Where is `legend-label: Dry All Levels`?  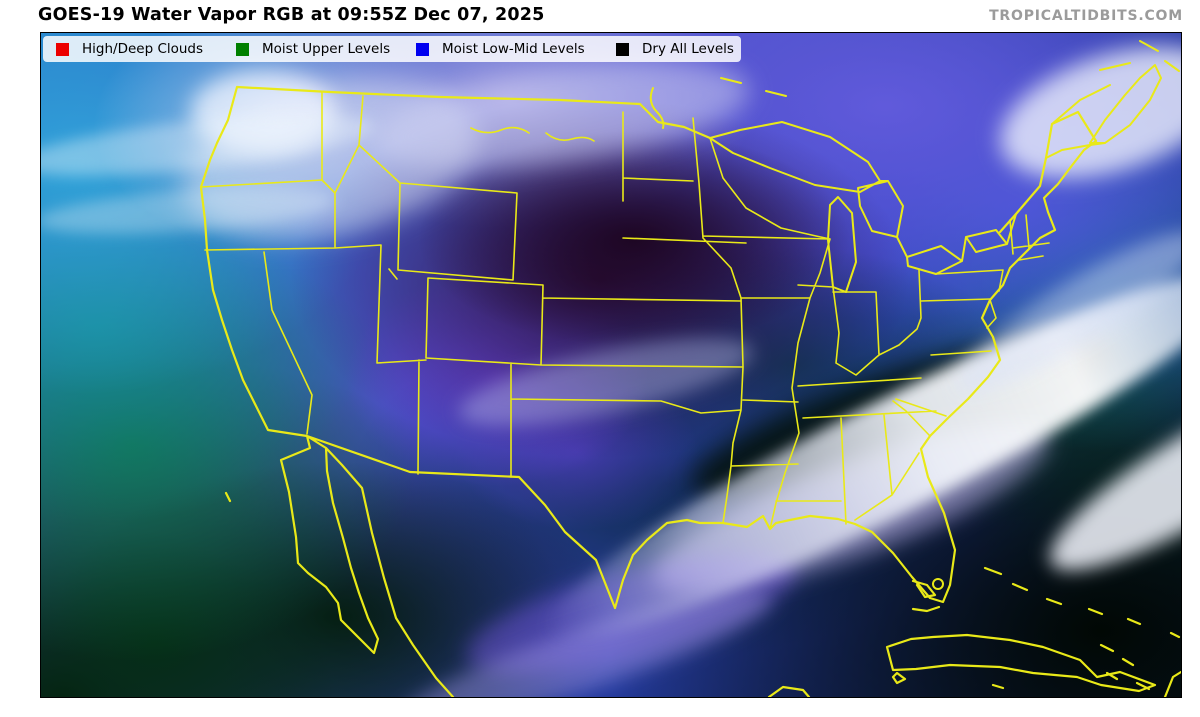 legend-label: Dry All Levels is located at coordinates (688, 49).